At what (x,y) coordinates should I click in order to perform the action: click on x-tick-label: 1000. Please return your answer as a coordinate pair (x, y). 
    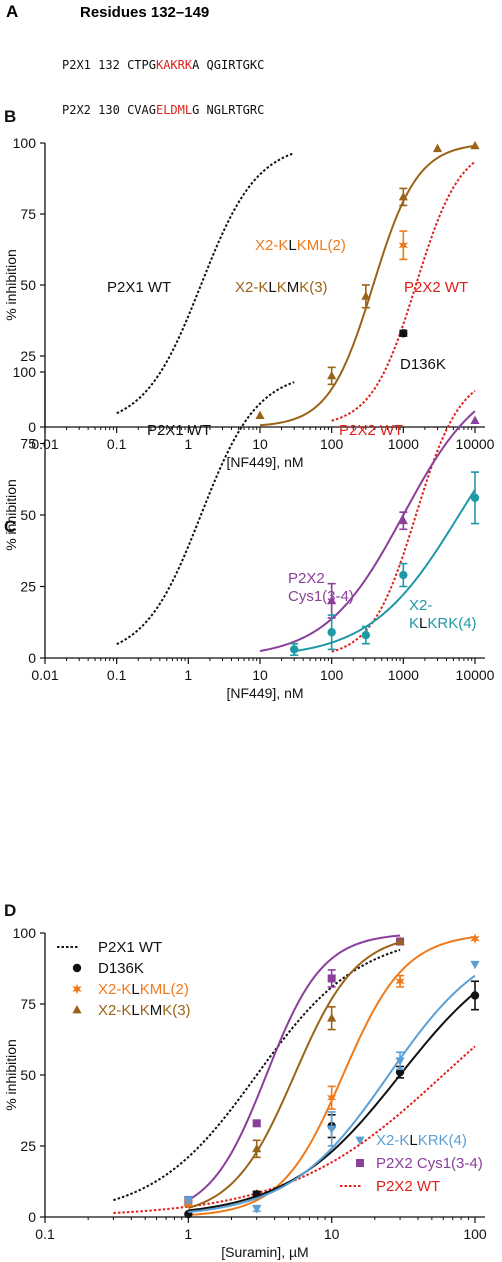
    Looking at the image, I should click on (403, 675).